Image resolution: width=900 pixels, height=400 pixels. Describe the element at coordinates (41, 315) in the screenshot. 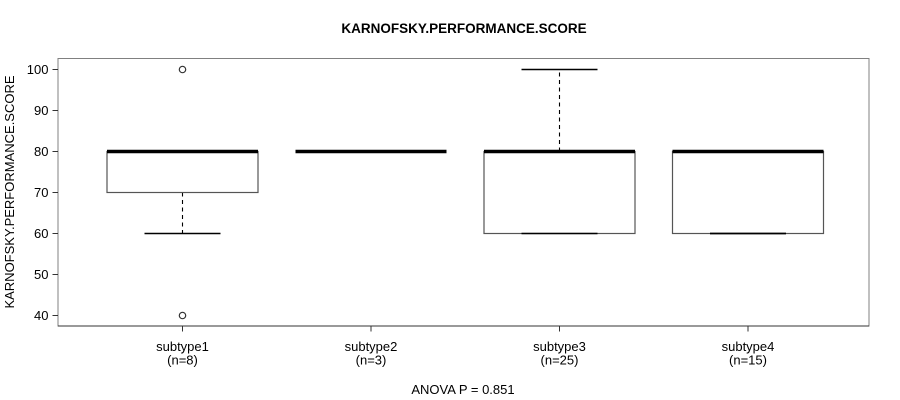

I see `y-tick-label: 40` at that location.